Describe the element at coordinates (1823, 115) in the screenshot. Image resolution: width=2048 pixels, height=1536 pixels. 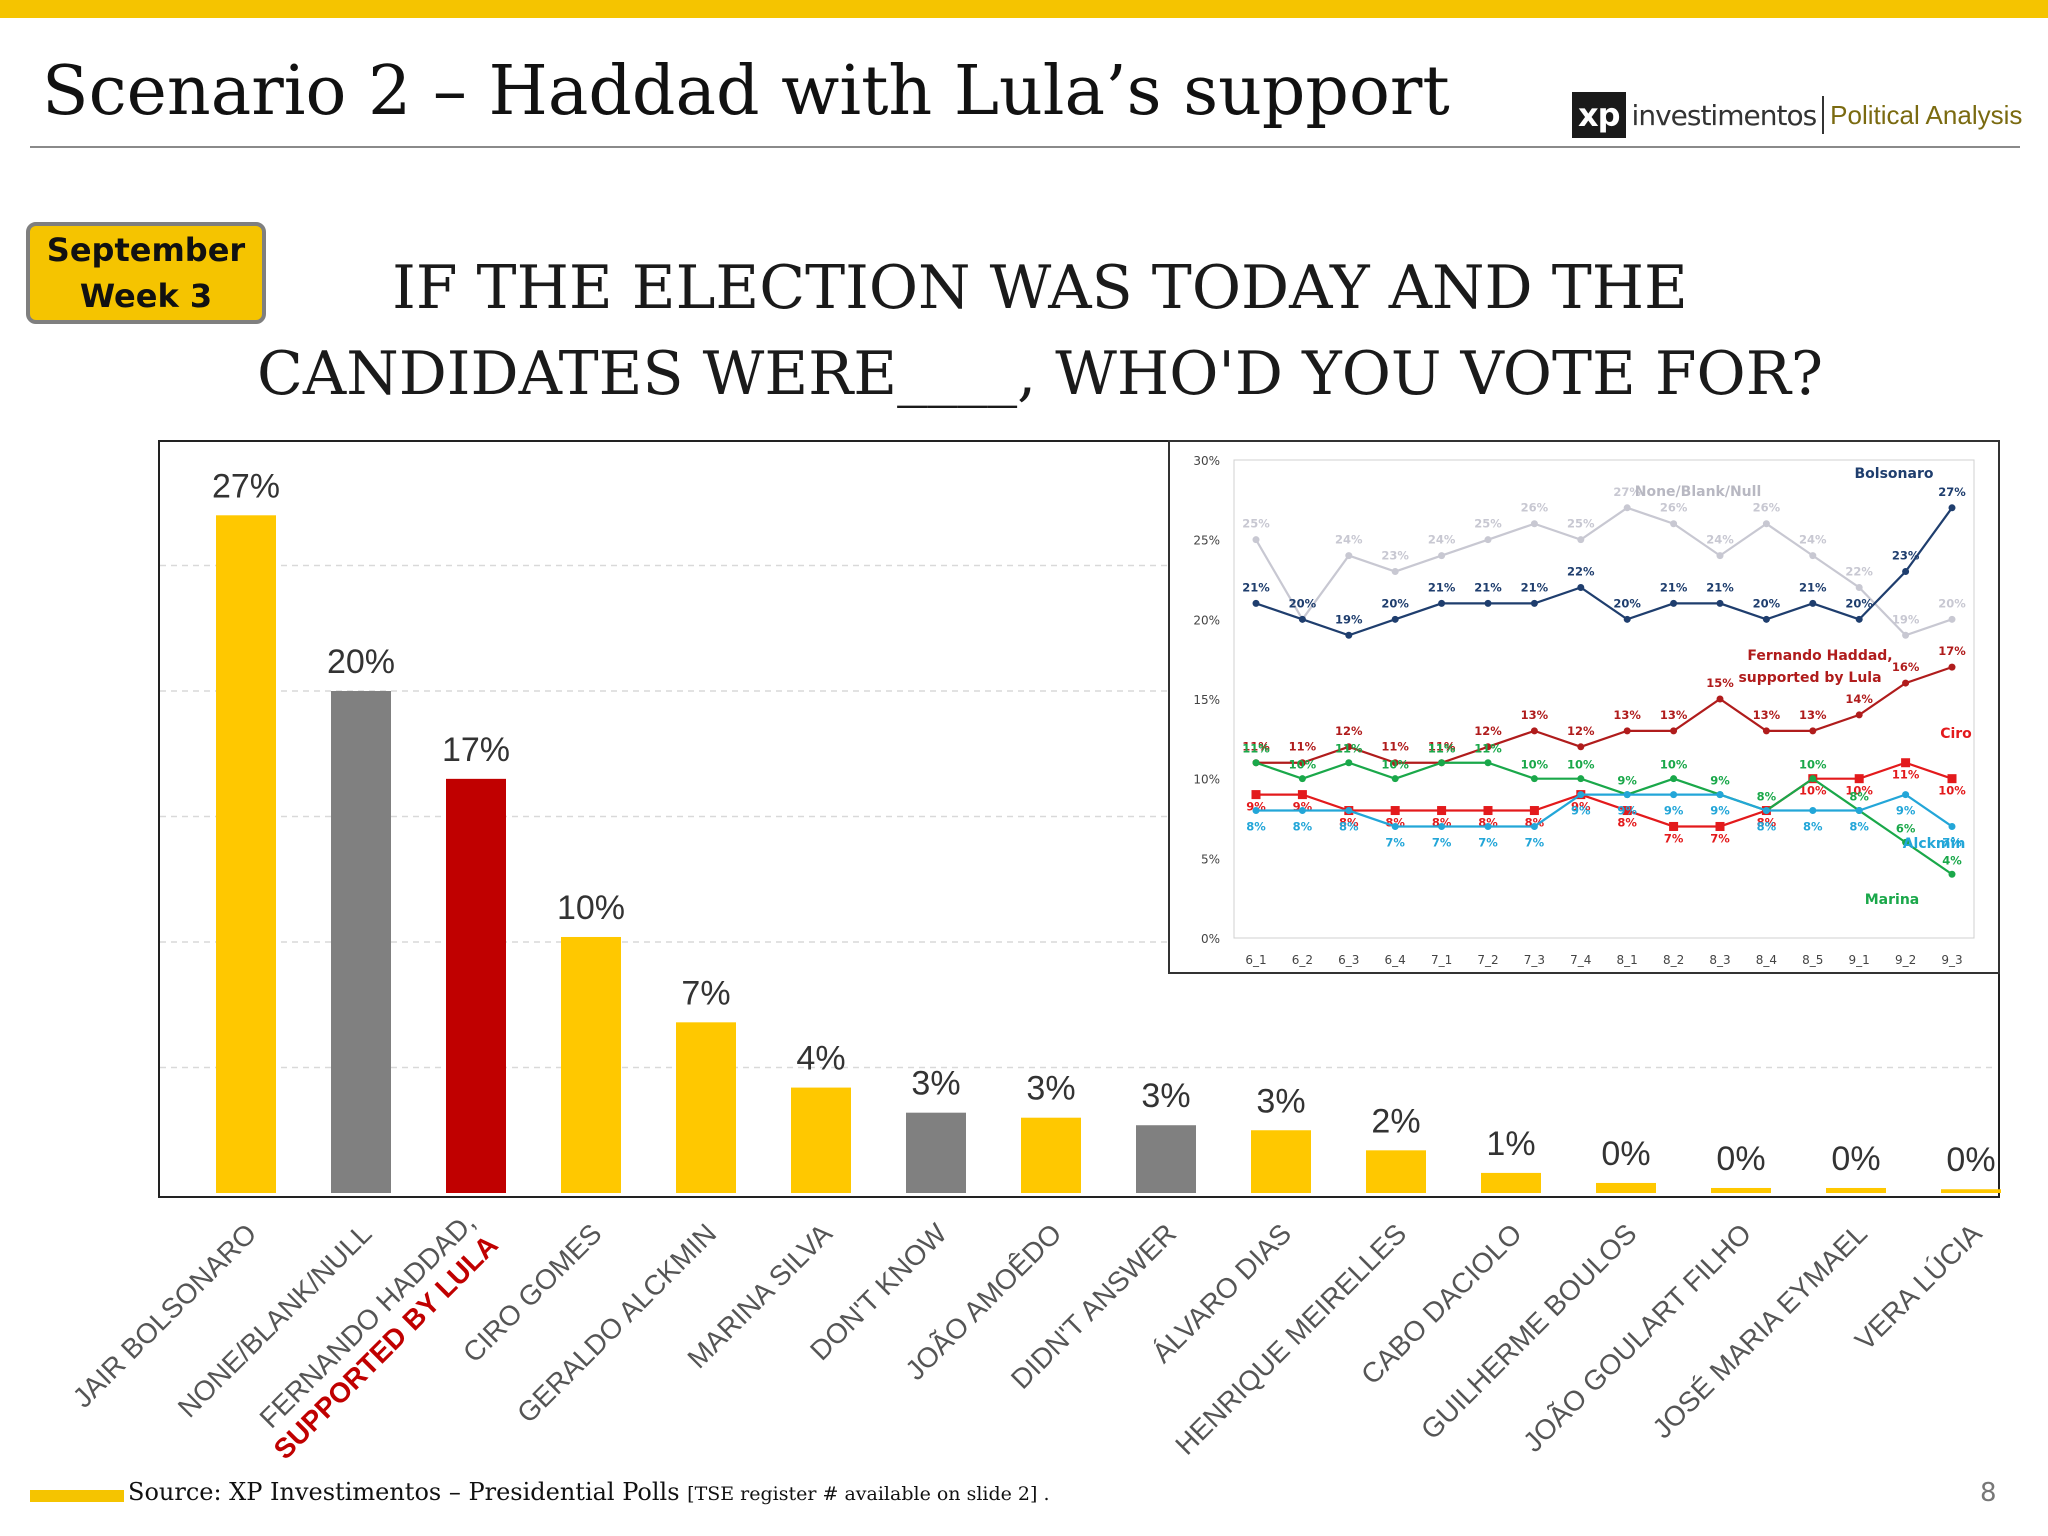
I see `logo-separator` at that location.